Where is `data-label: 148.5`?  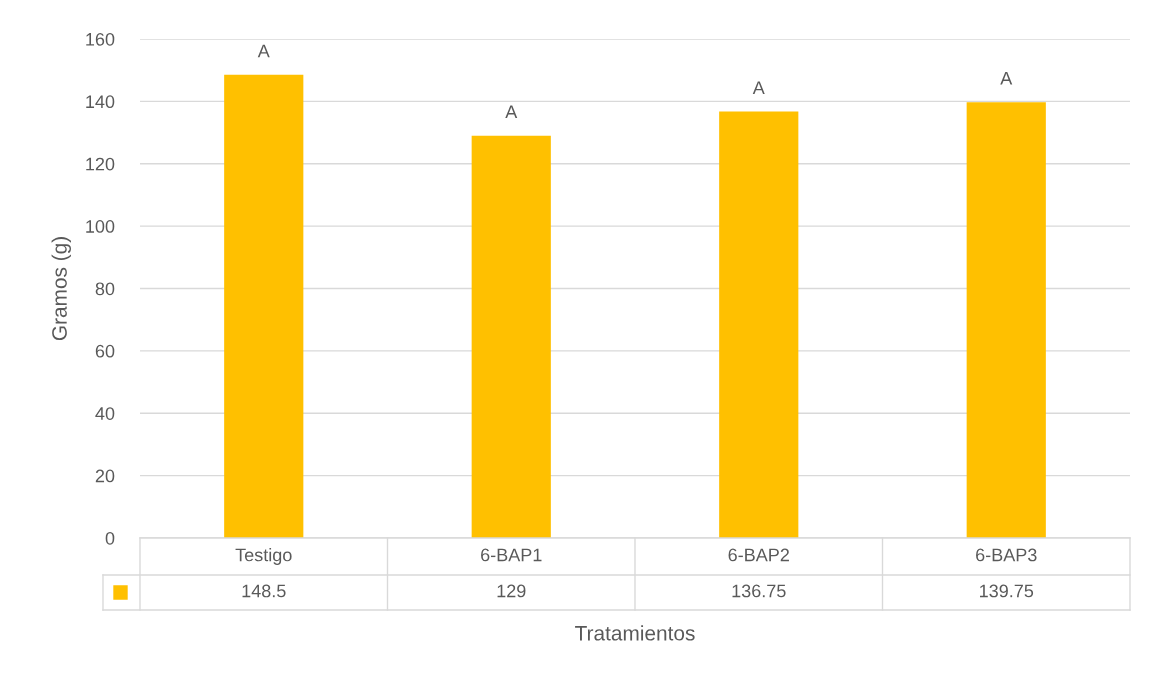 data-label: 148.5 is located at coordinates (264, 591).